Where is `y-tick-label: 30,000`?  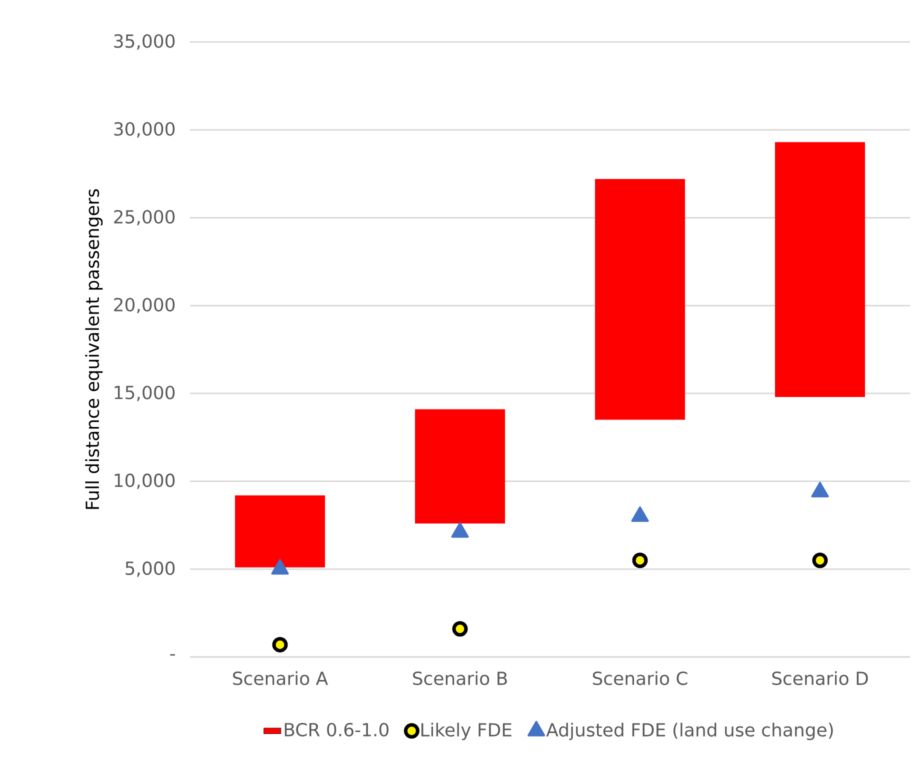 y-tick-label: 30,000 is located at coordinates (144, 130).